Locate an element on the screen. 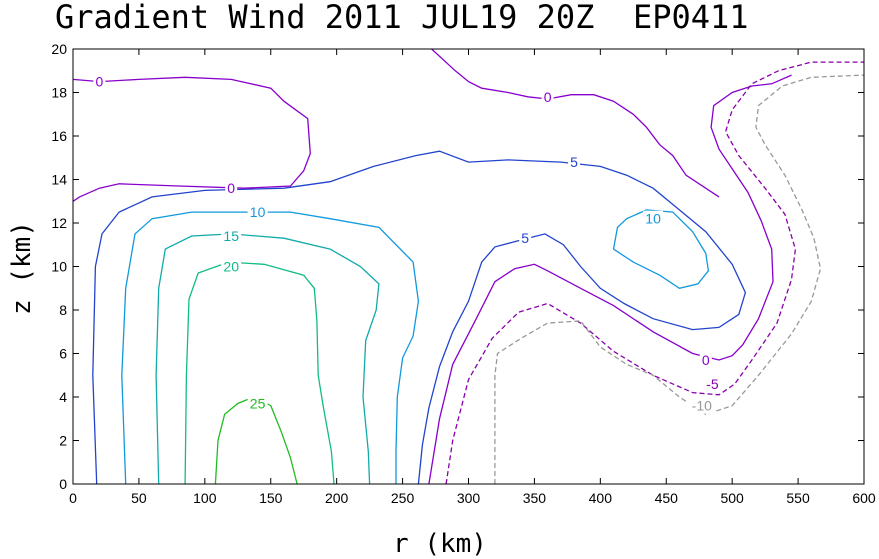 The image size is (879, 559). contour-label: -10 is located at coordinates (702, 406).